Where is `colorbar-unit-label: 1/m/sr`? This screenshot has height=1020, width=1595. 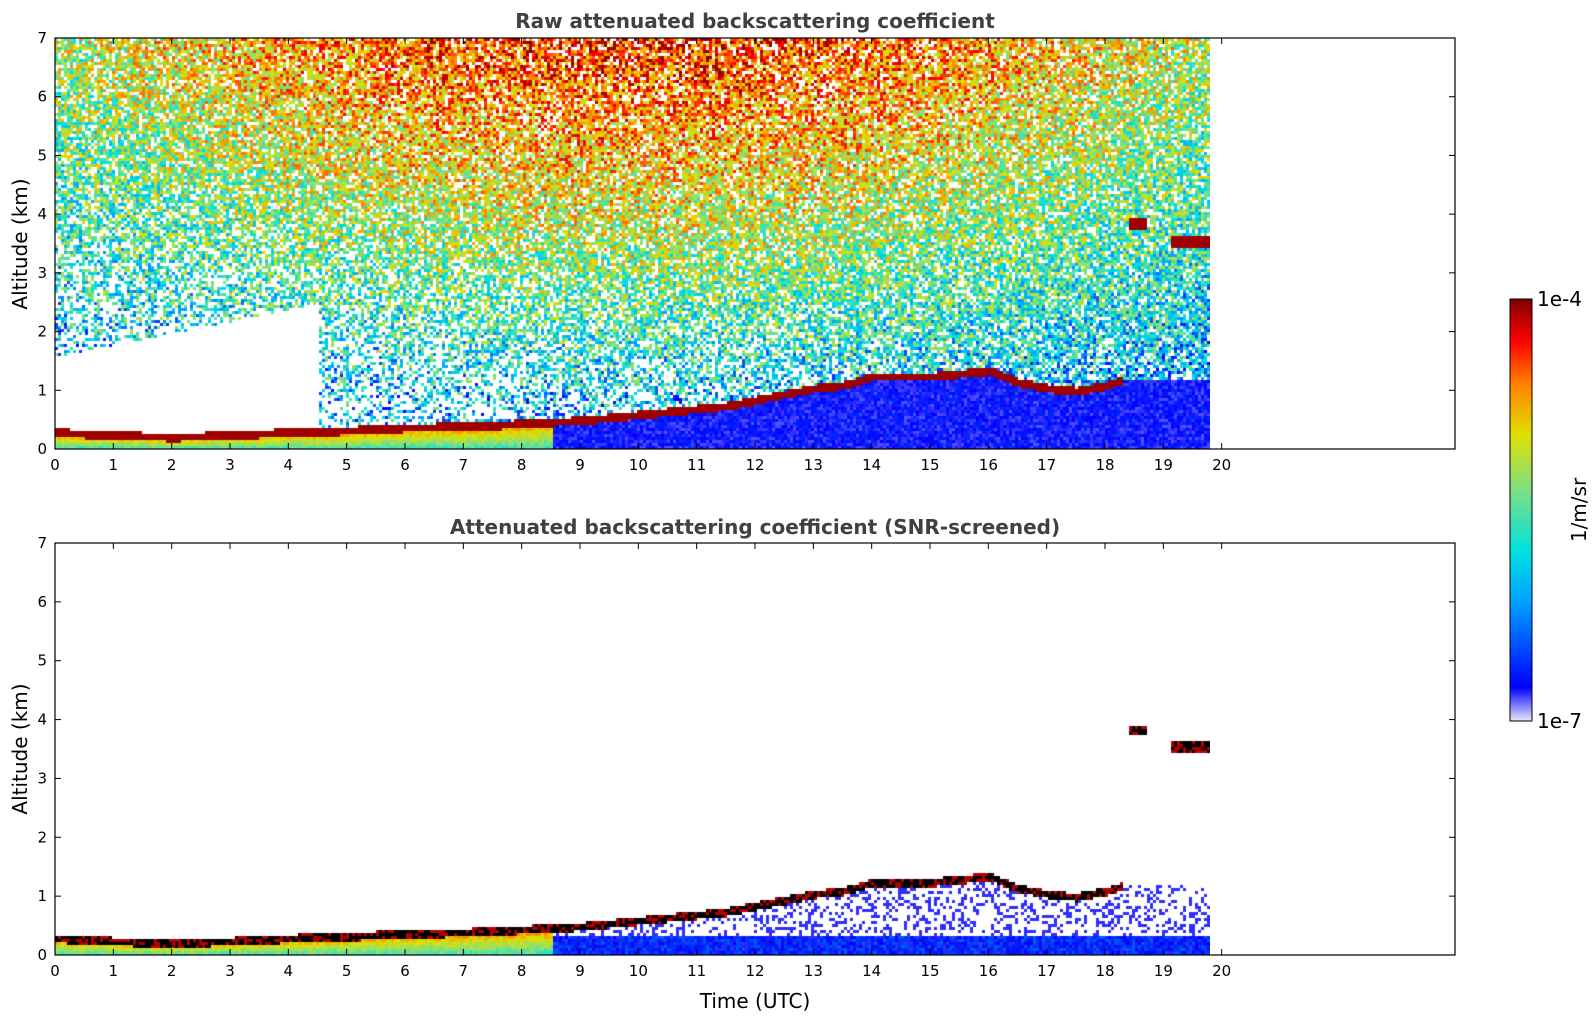
colorbar-unit-label: 1/m/sr is located at coordinates (1579, 509).